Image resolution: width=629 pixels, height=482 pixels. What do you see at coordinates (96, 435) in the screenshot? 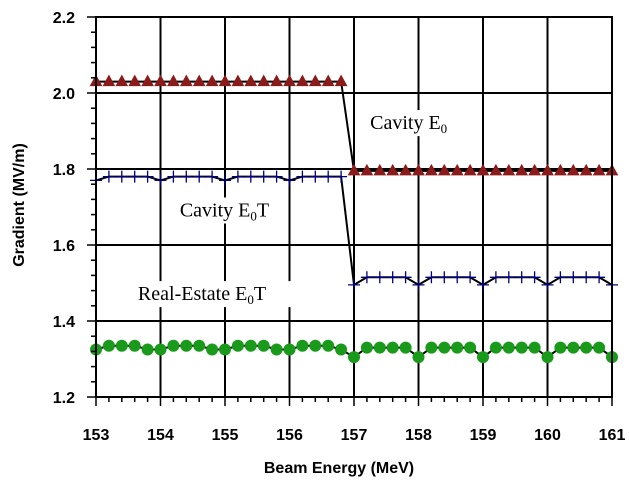
I see `x-tick-label: 153` at bounding box center [96, 435].